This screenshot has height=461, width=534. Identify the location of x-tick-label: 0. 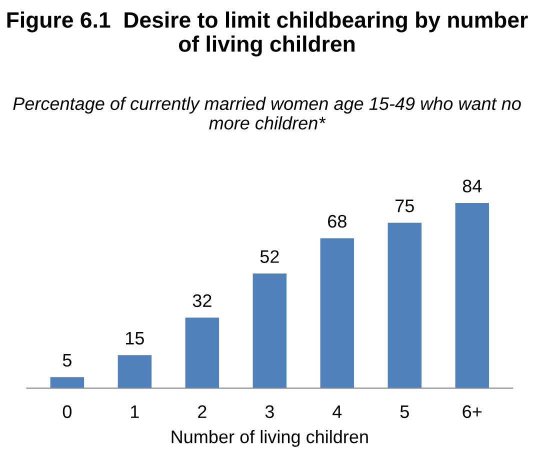
(67, 411).